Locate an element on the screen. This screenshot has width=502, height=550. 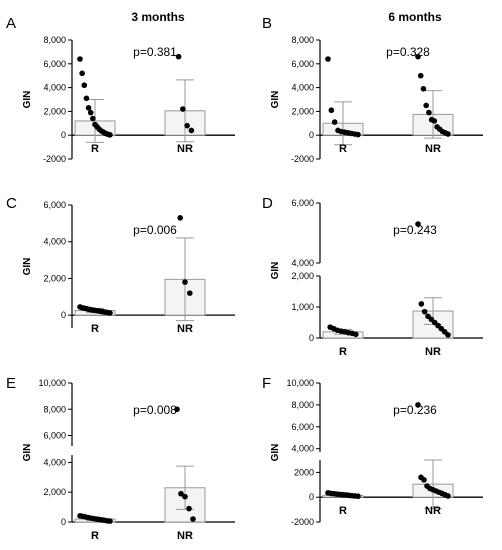
y-tick-label: 1,000 is located at coordinates (302, 307).